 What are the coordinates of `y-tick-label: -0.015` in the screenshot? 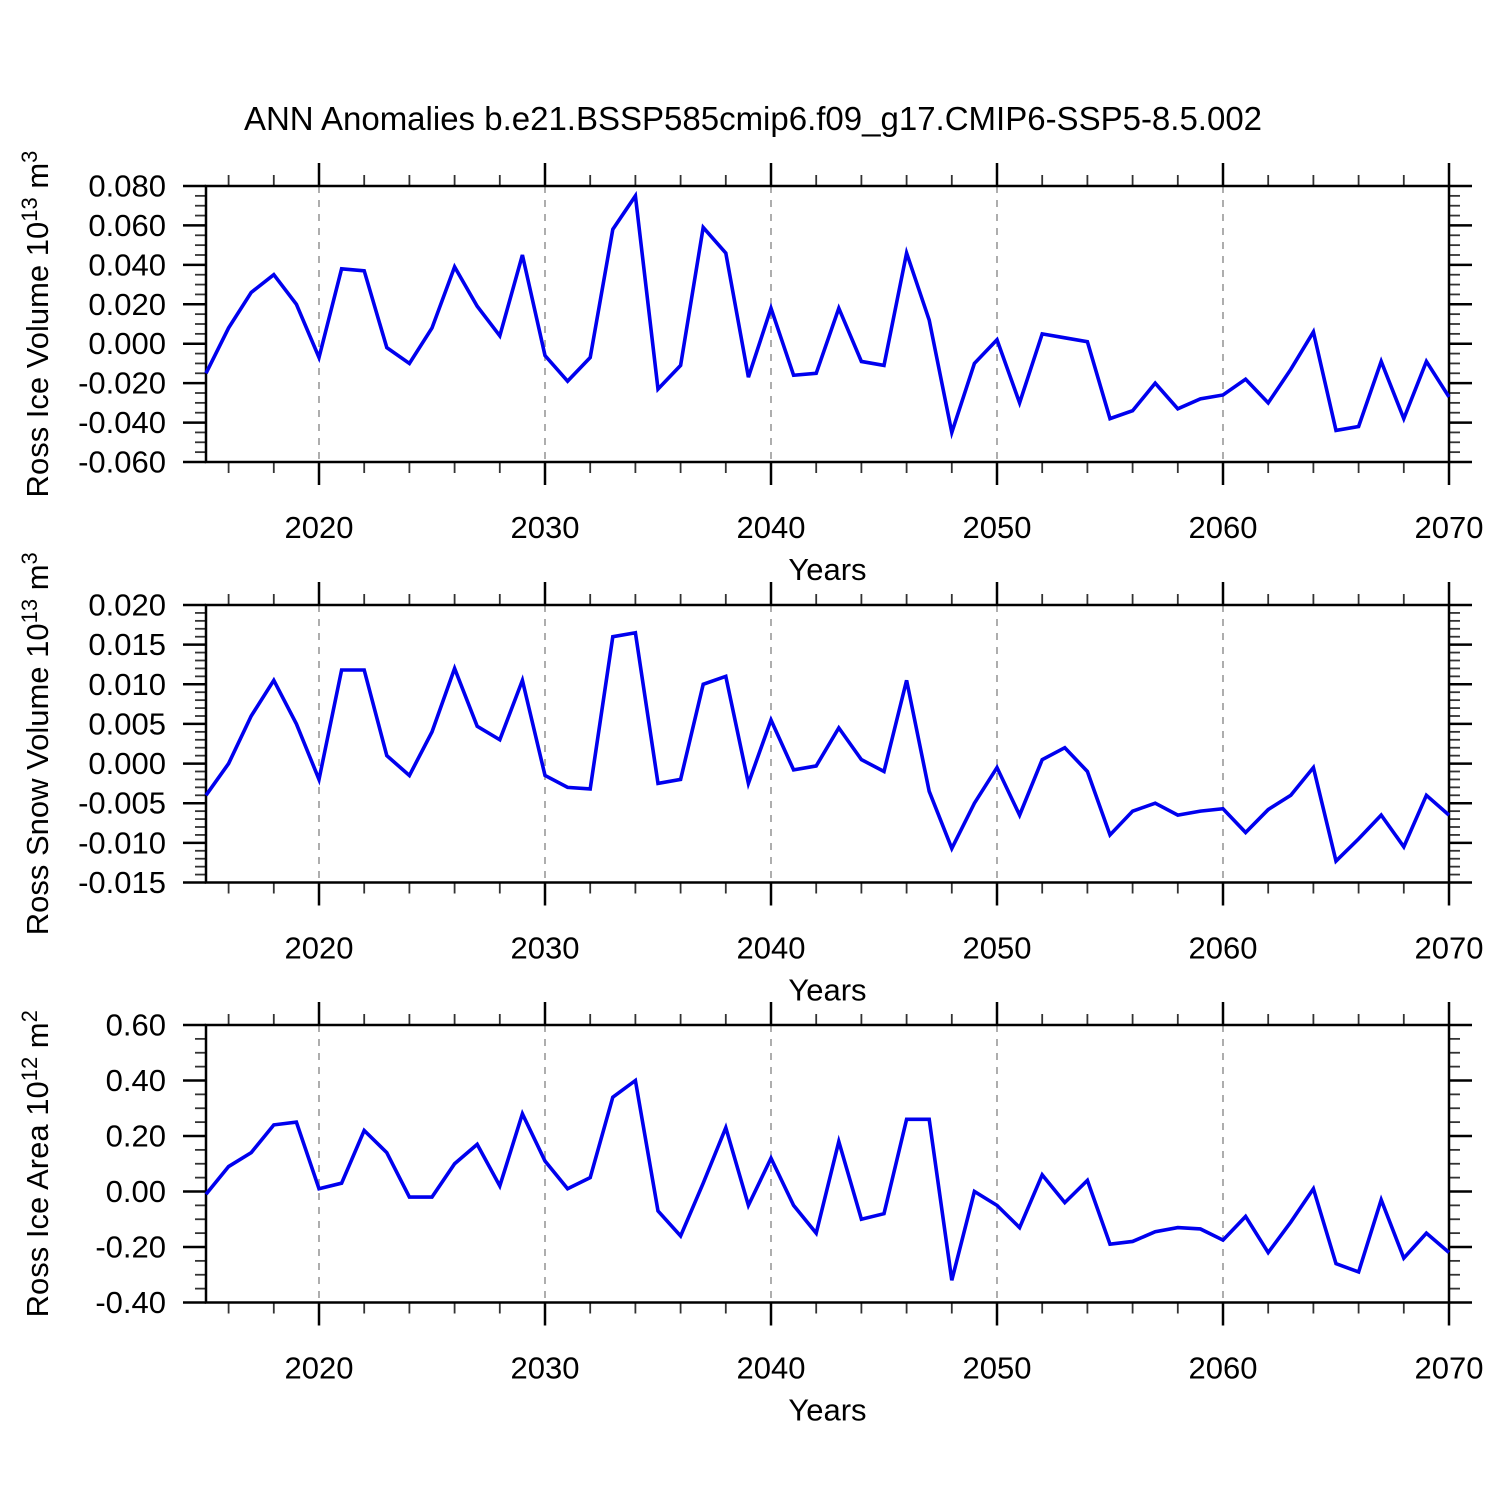 It's located at (122, 882).